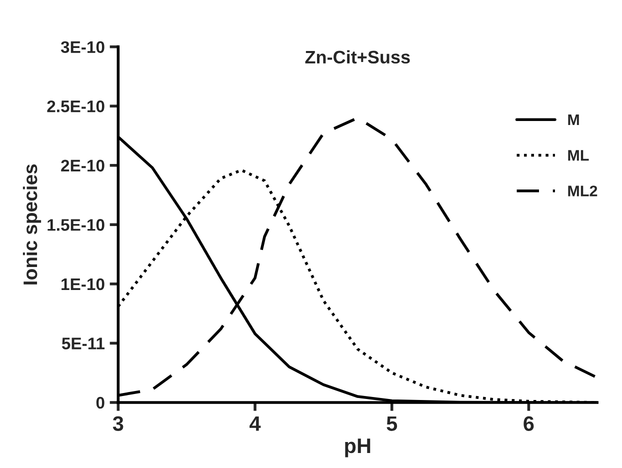  I want to click on y-tick-label: 2.5E-10, so click(75, 106).